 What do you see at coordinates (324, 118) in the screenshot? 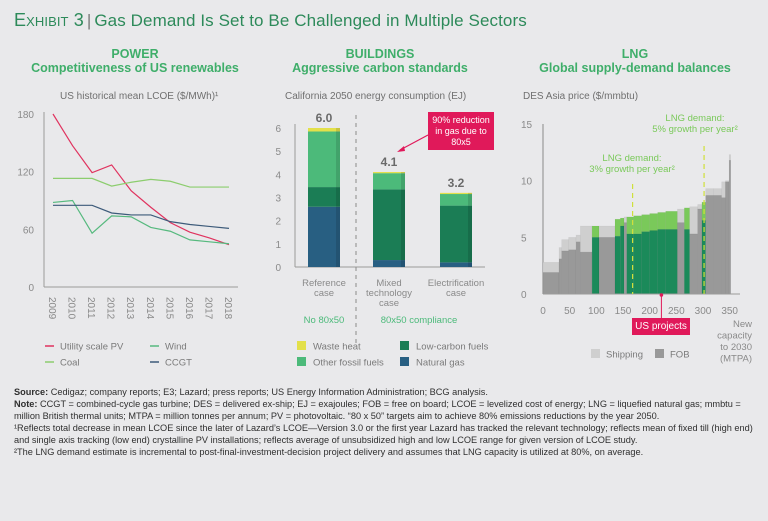
I see `buildings-bar-total: 6.0` at bounding box center [324, 118].